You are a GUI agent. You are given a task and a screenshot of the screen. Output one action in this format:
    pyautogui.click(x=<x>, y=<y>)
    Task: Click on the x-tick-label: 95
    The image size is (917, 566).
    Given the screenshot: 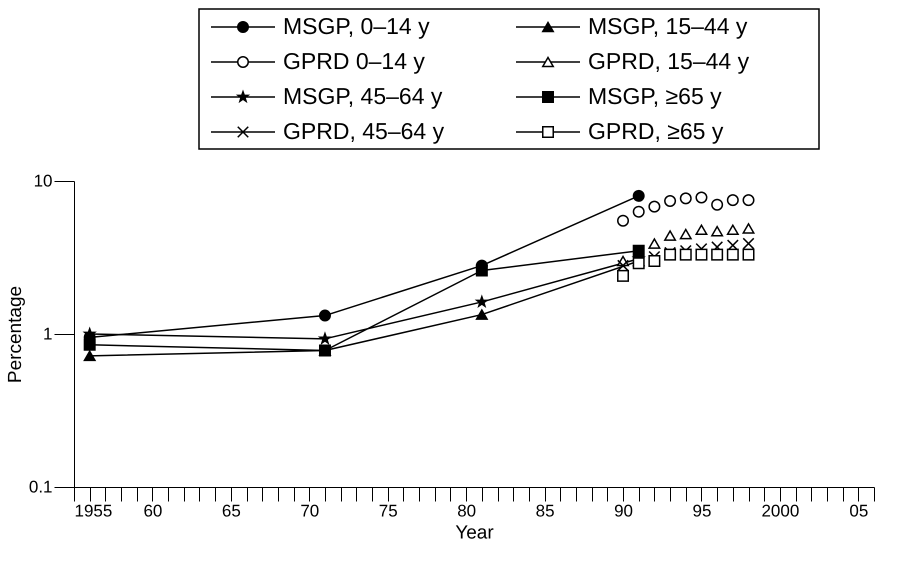 What is the action you would take?
    pyautogui.click(x=702, y=511)
    